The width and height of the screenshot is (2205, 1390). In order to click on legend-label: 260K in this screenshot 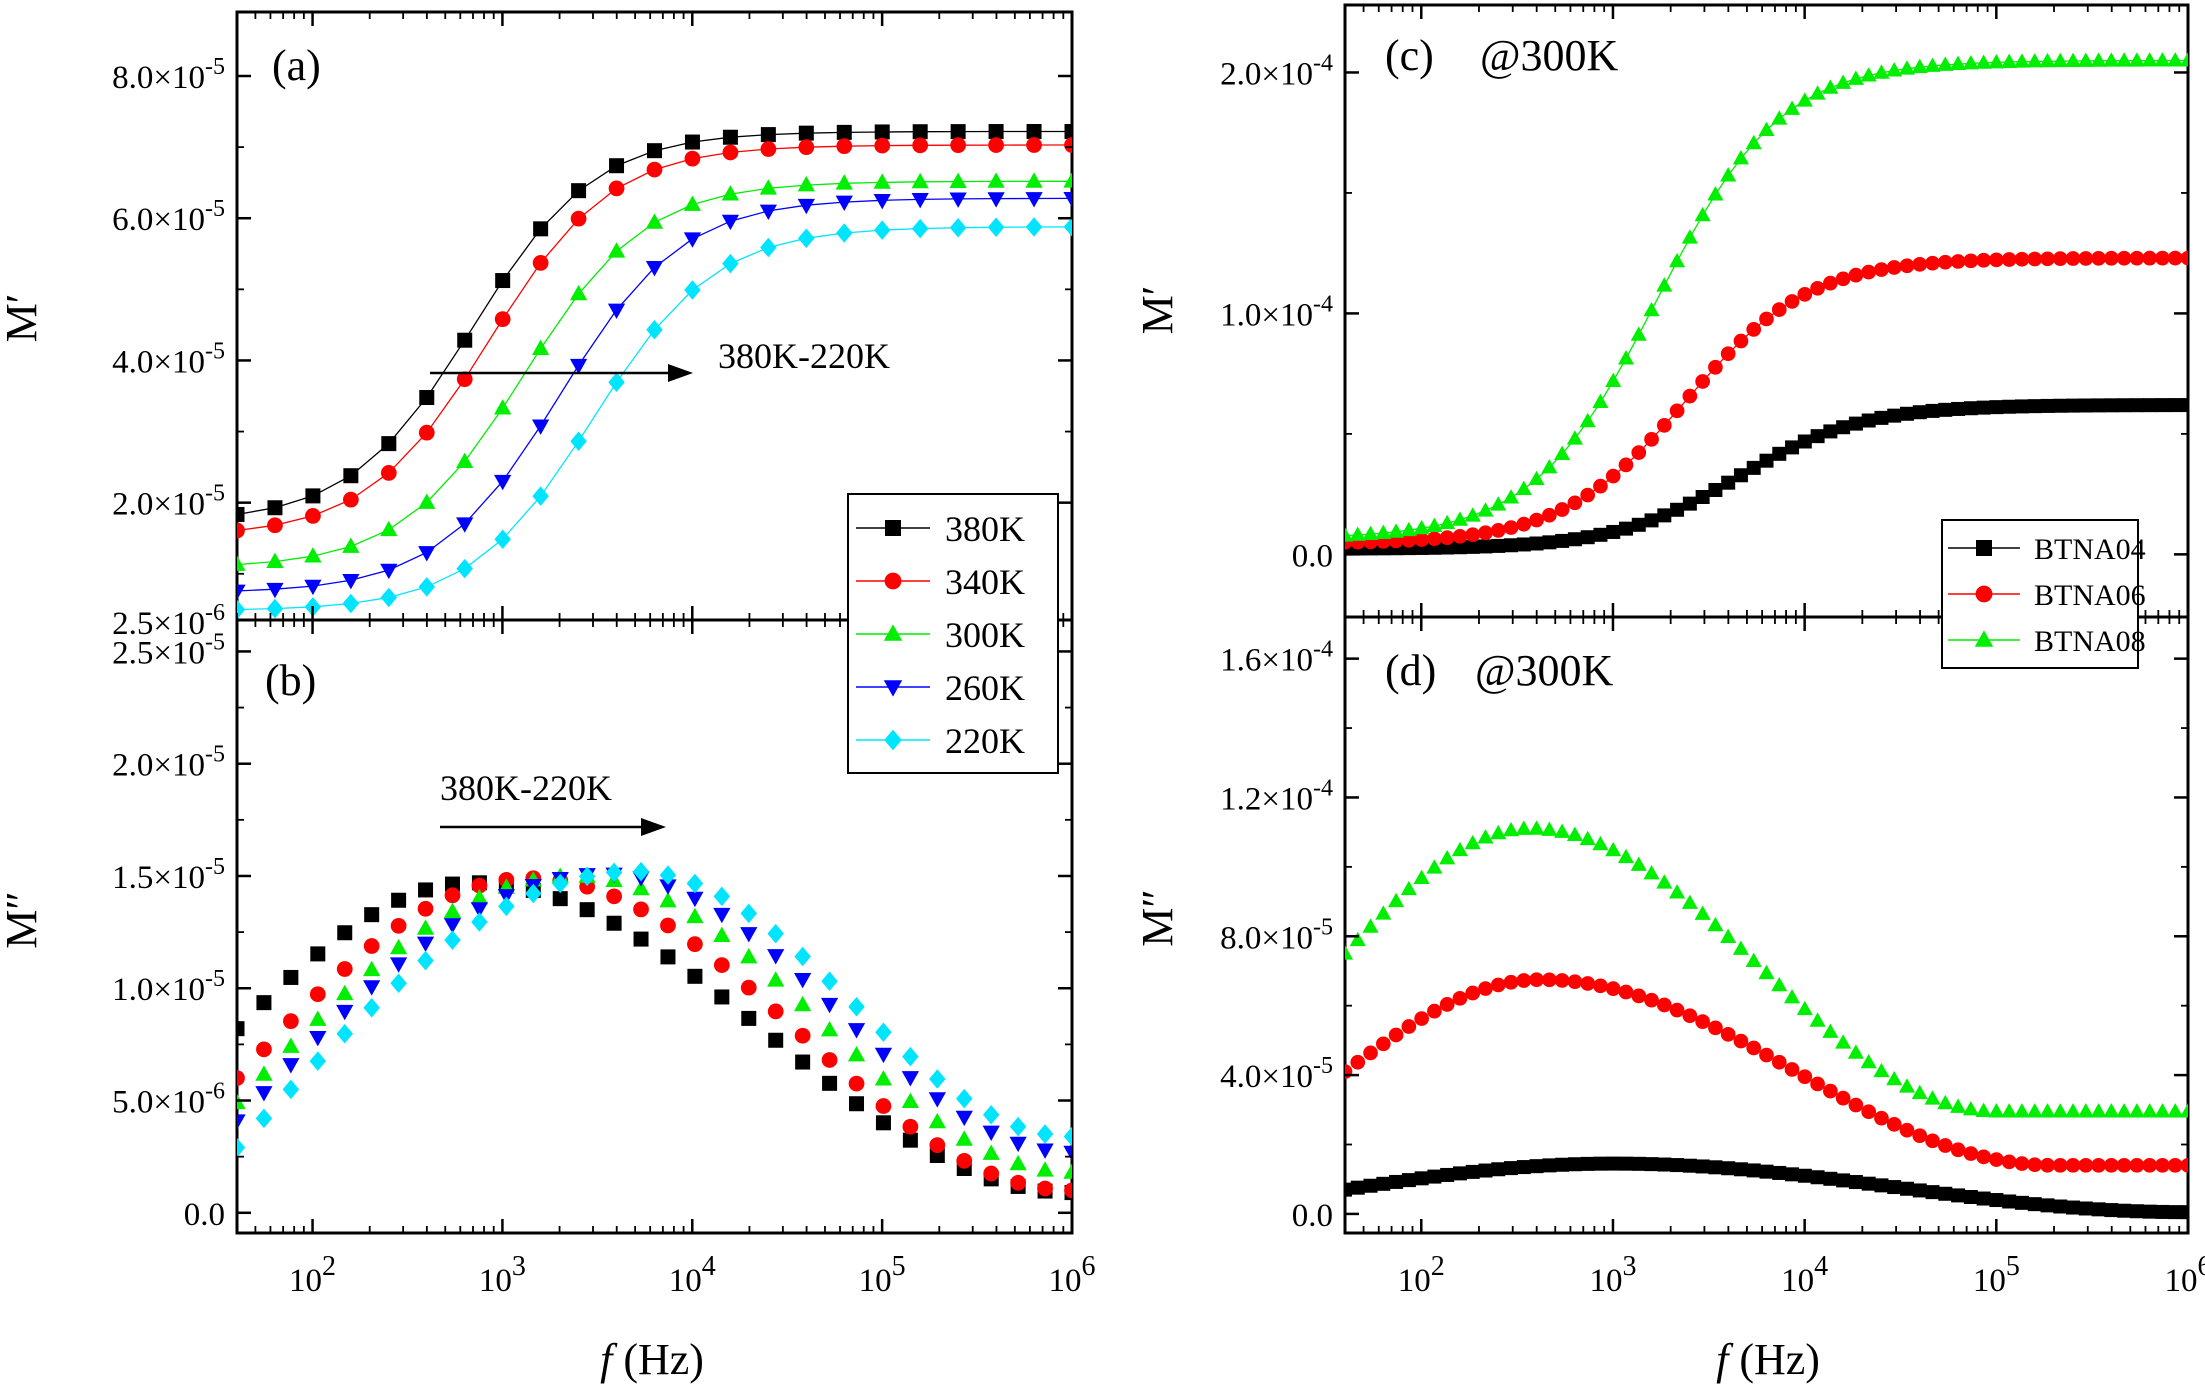, I will do `click(985, 688)`.